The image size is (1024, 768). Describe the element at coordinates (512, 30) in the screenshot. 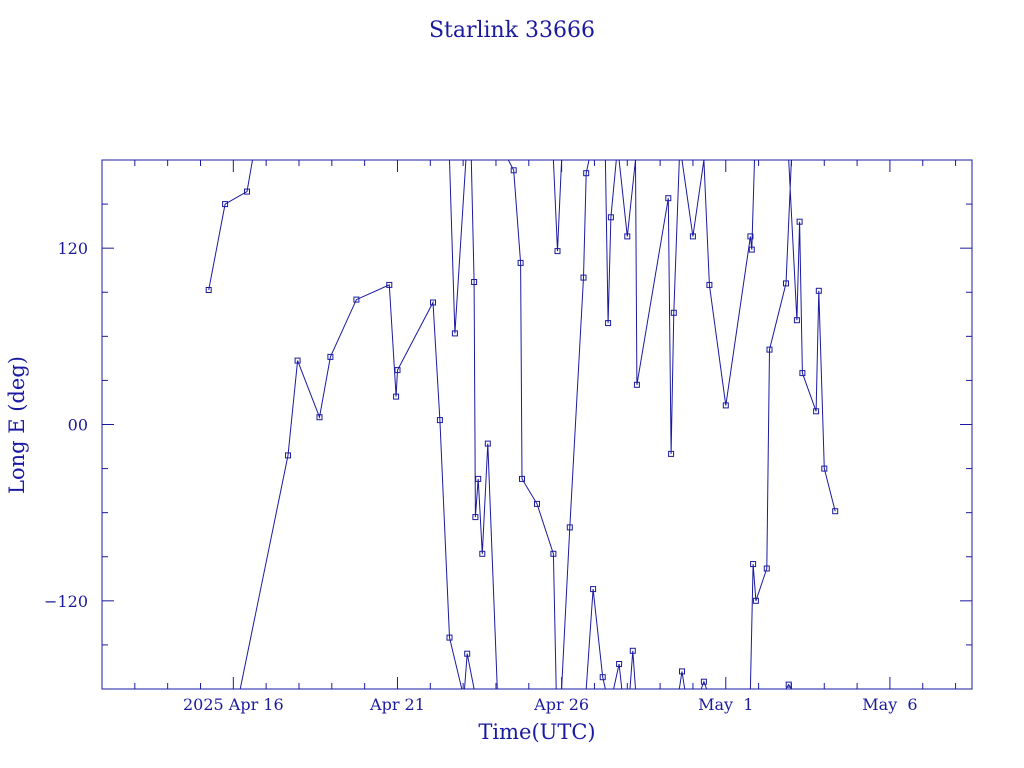

I see `chart-title: Starlink 33666` at that location.